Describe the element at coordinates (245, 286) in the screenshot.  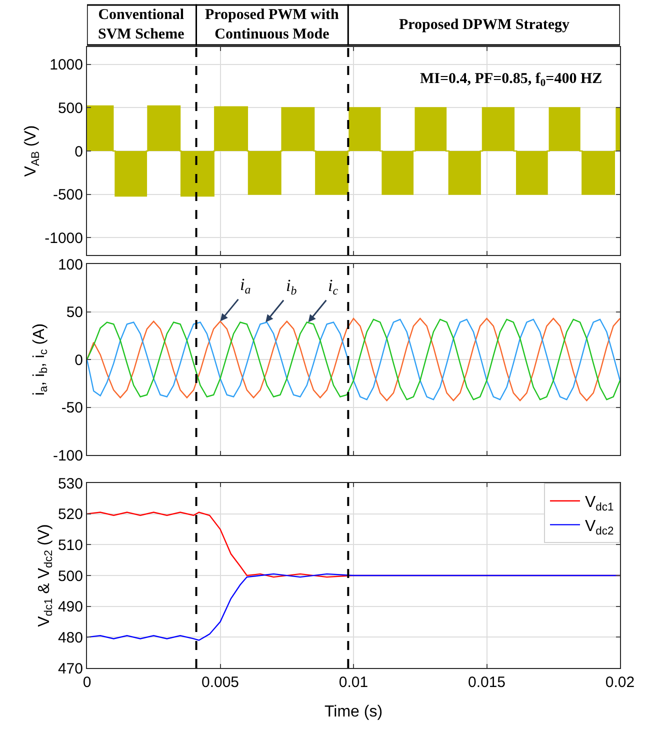
I see `annotation: i$_{a}$` at that location.